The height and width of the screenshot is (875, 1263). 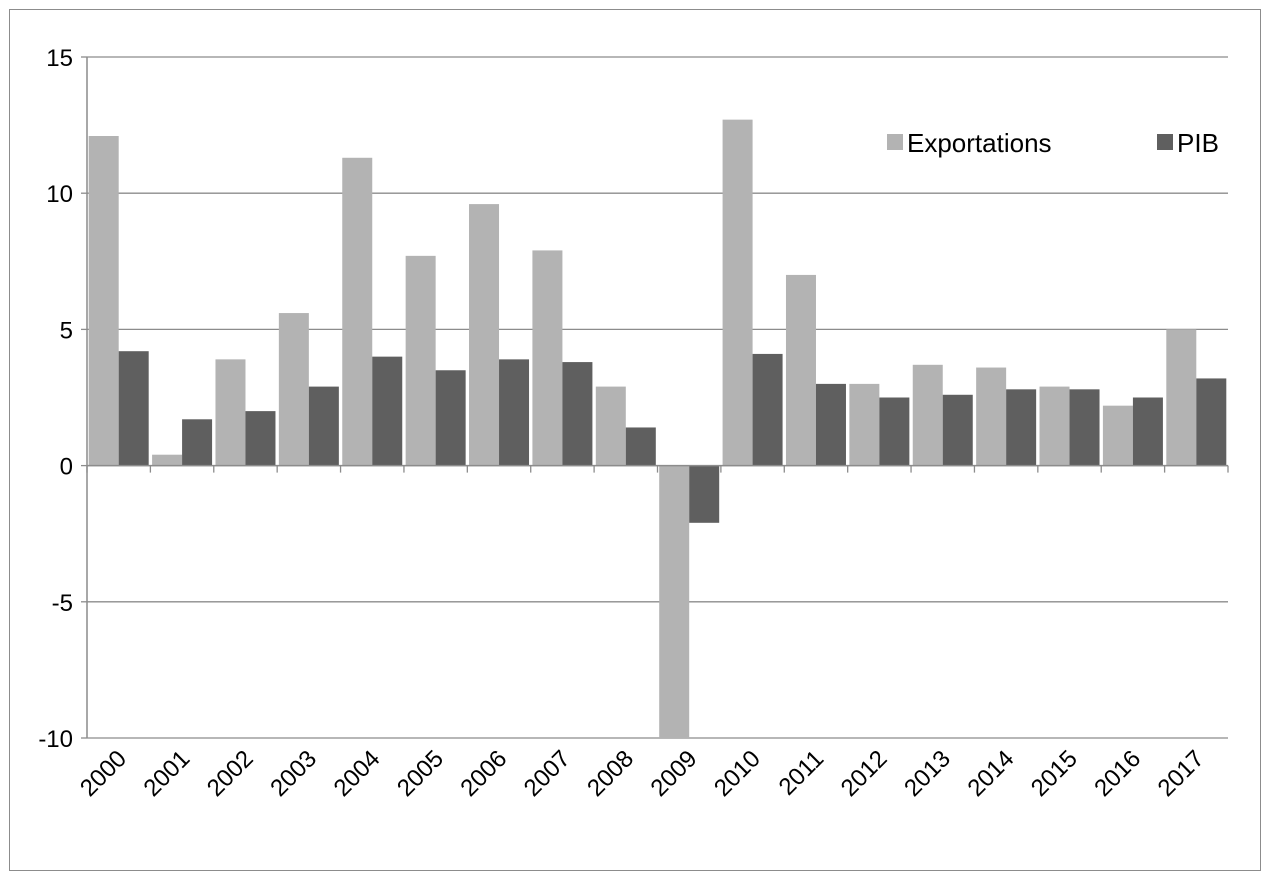 What do you see at coordinates (387, 411) in the screenshot?
I see `bar-pib-2004` at bounding box center [387, 411].